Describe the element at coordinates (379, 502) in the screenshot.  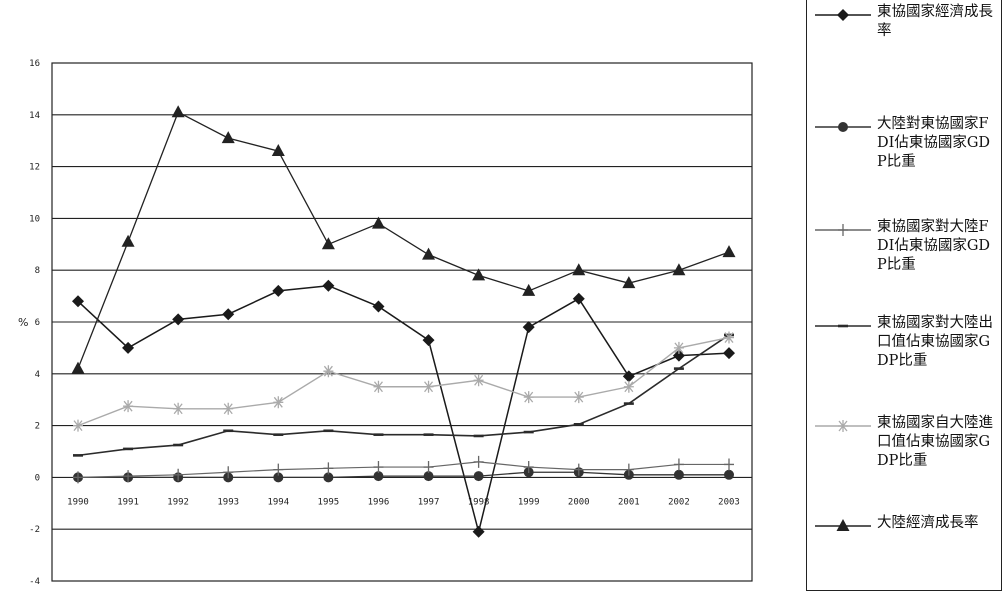
I see `x-tick-label: 1996` at that location.